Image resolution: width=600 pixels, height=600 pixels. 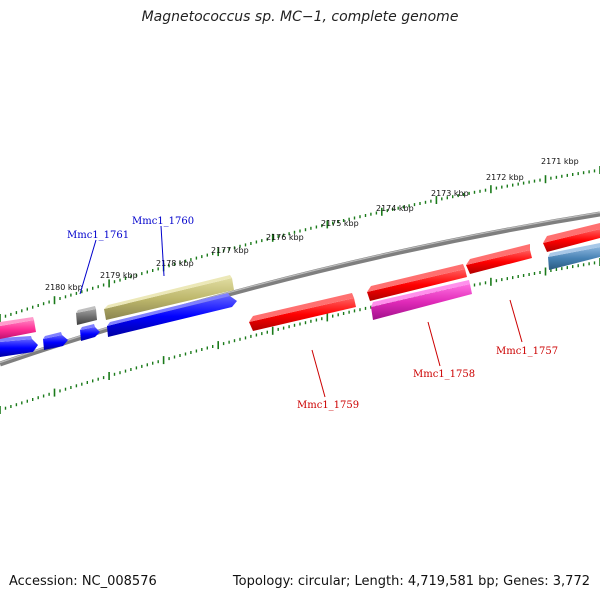 I want to click on scale-label-2177: 2177 kbp, so click(x=230, y=250).